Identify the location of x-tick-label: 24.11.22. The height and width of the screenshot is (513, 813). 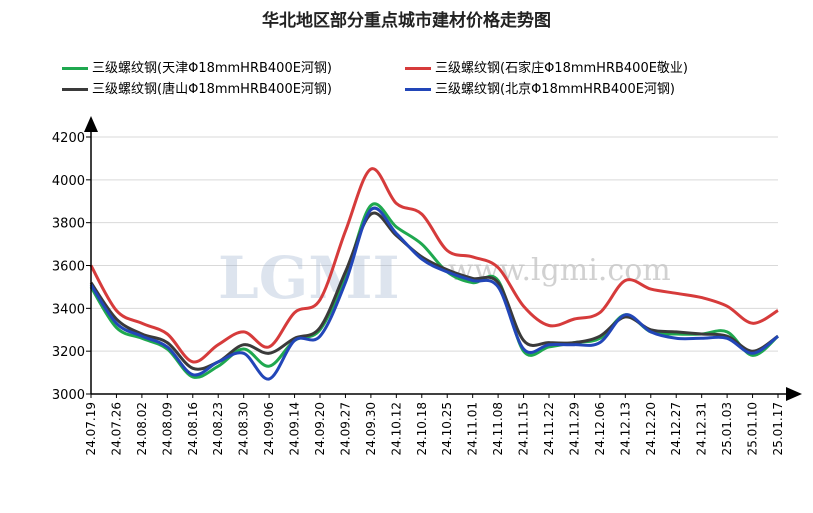
(549, 428).